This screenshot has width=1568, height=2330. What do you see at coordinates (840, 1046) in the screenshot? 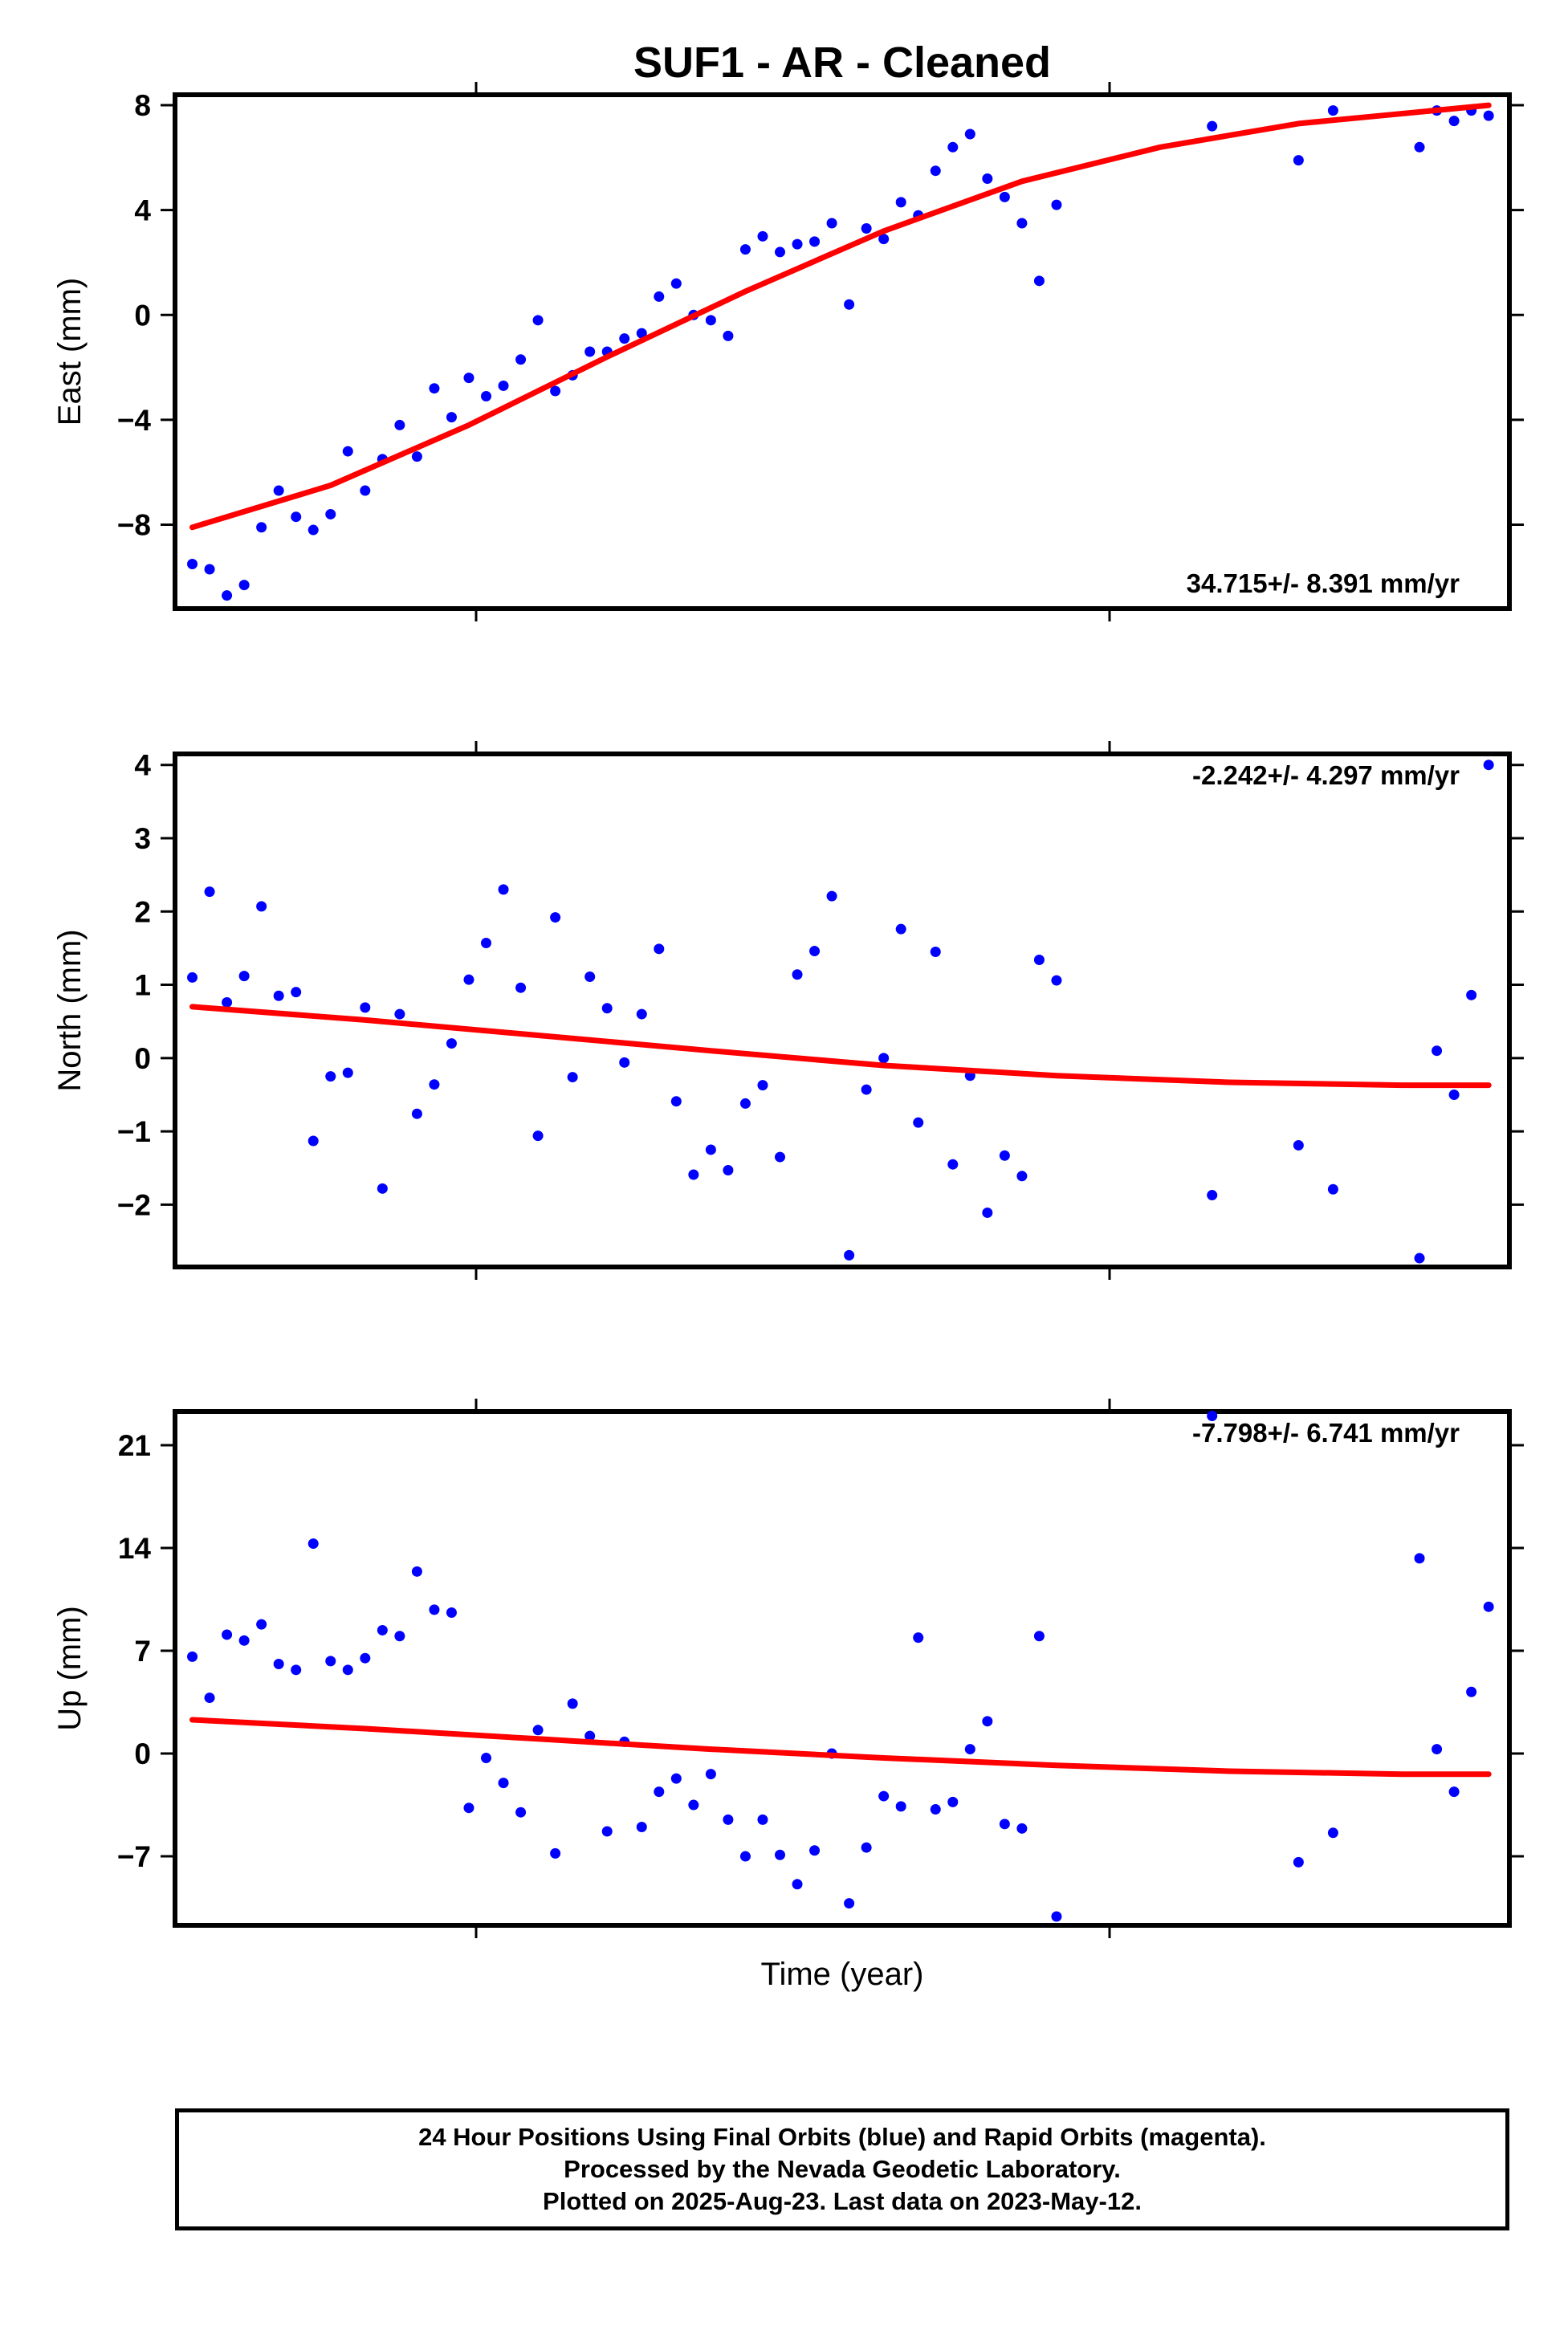
I see `trend-line` at bounding box center [840, 1046].